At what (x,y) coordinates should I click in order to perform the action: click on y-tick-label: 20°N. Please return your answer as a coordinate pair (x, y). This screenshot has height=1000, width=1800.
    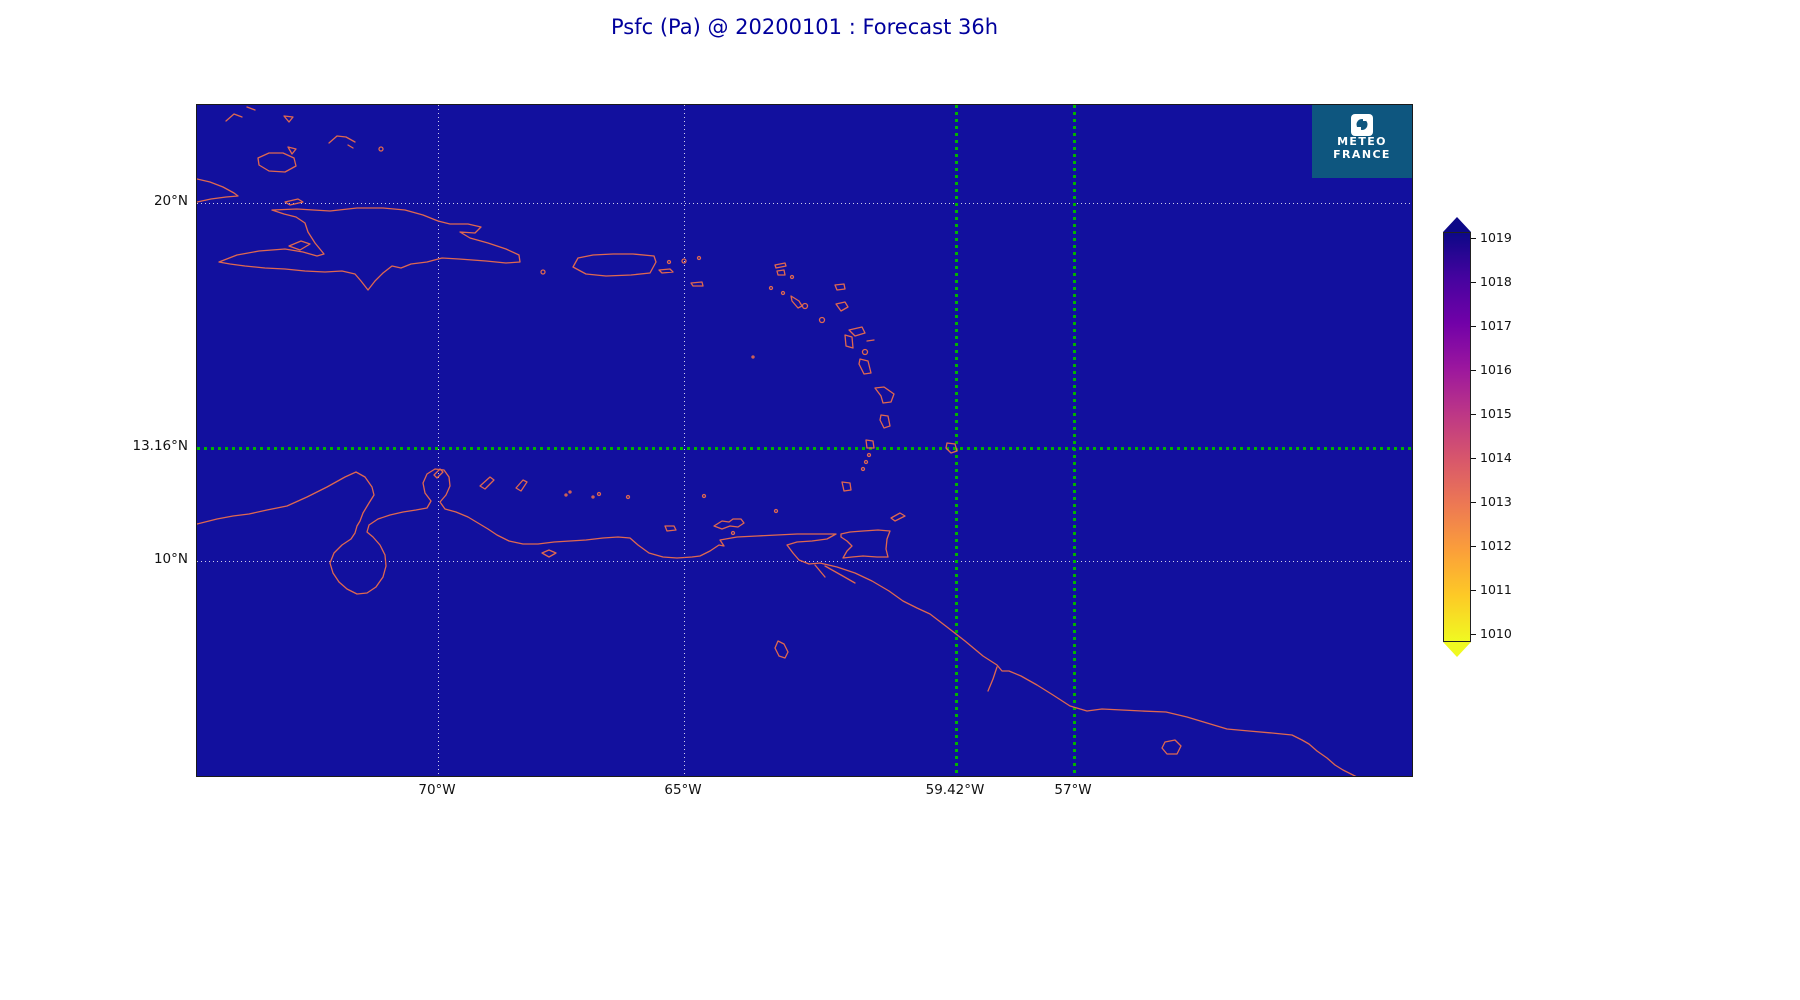
    Looking at the image, I should click on (170, 201).